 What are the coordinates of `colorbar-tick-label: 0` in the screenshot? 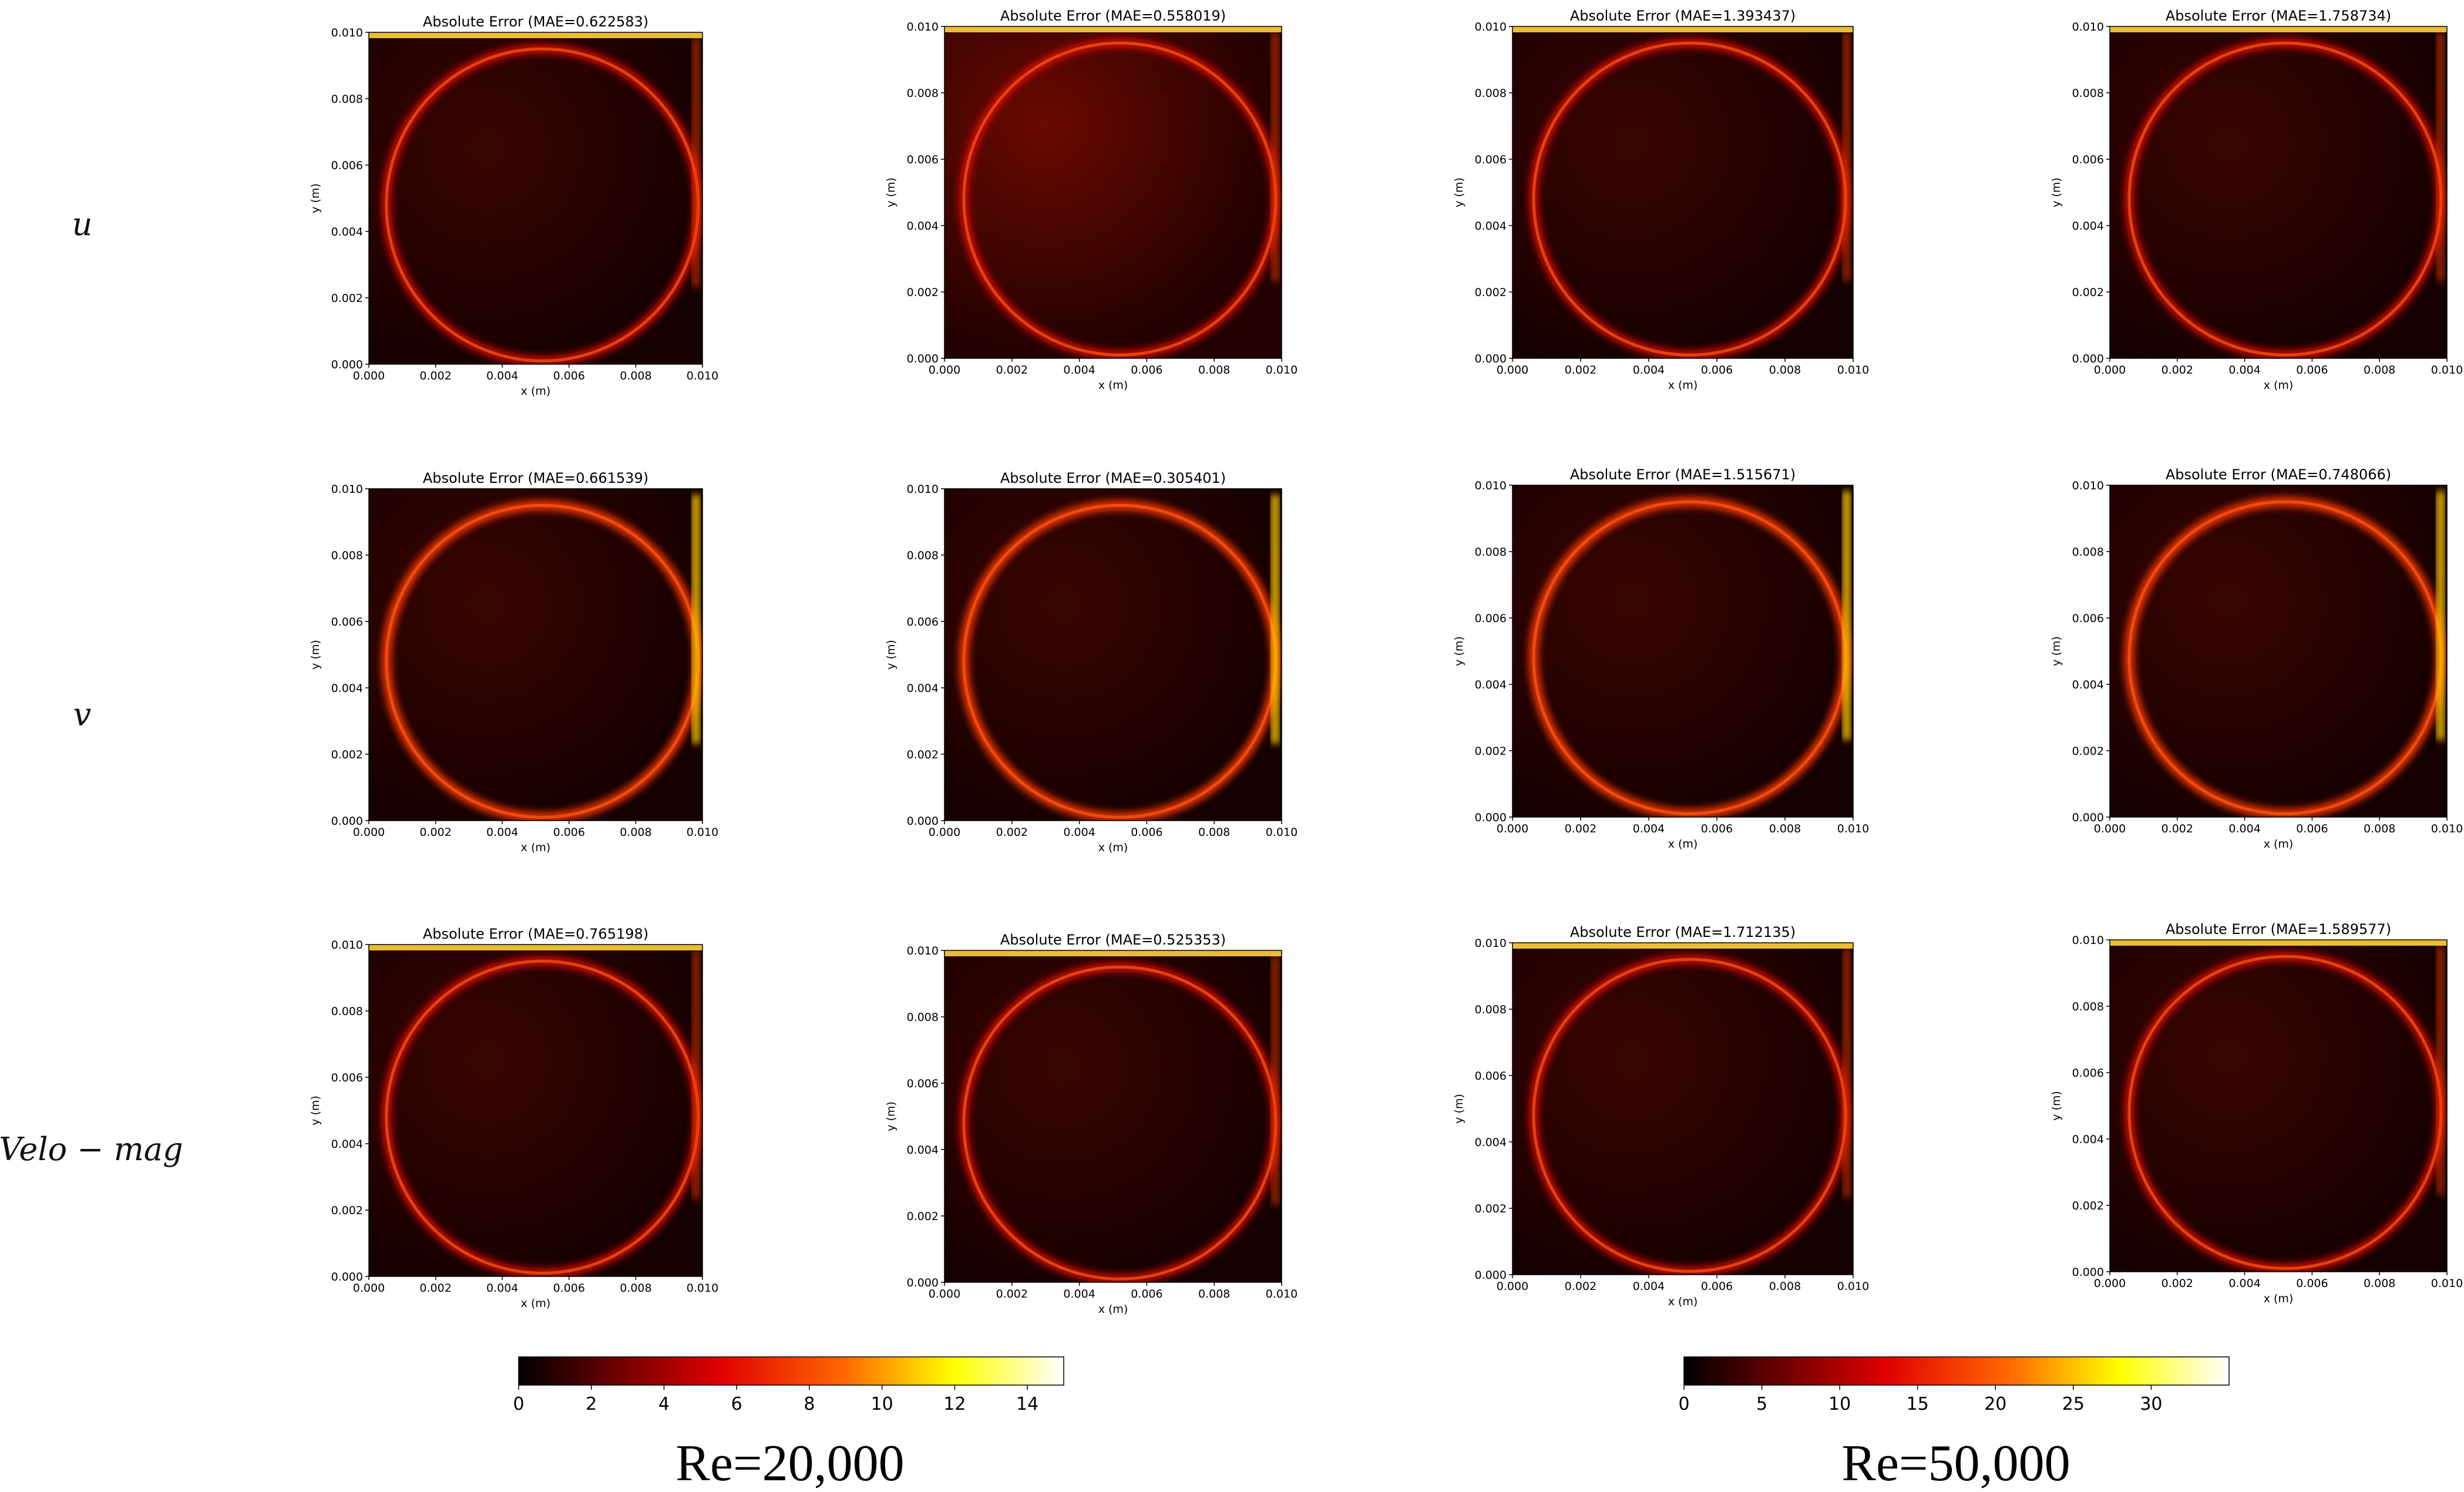 It's located at (1683, 1404).